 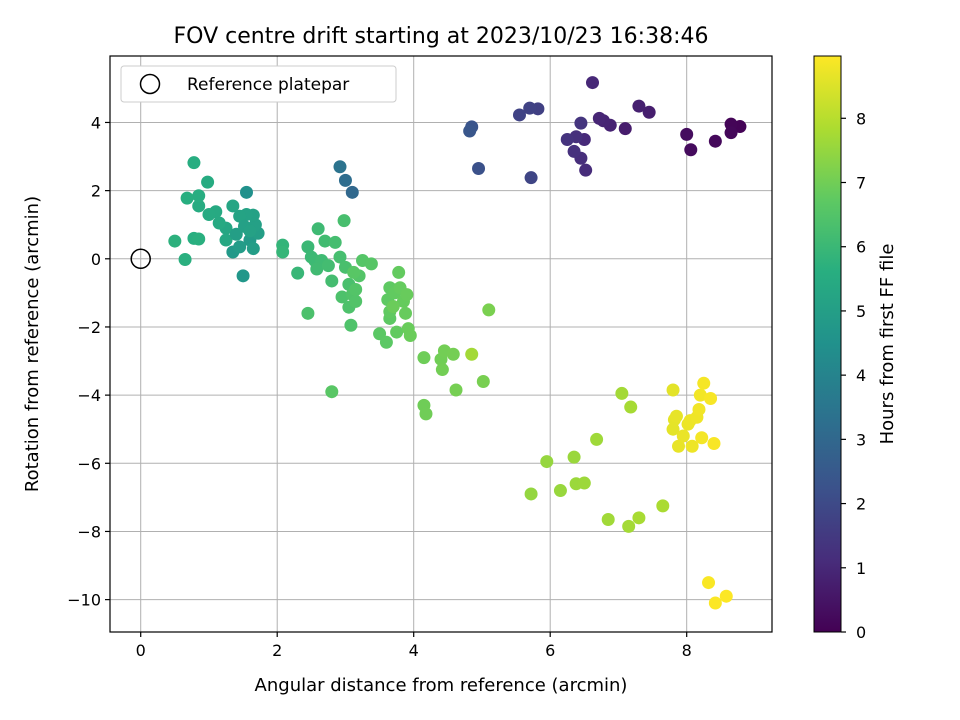 What do you see at coordinates (687, 650) in the screenshot?
I see `x-tick-label: 8` at bounding box center [687, 650].